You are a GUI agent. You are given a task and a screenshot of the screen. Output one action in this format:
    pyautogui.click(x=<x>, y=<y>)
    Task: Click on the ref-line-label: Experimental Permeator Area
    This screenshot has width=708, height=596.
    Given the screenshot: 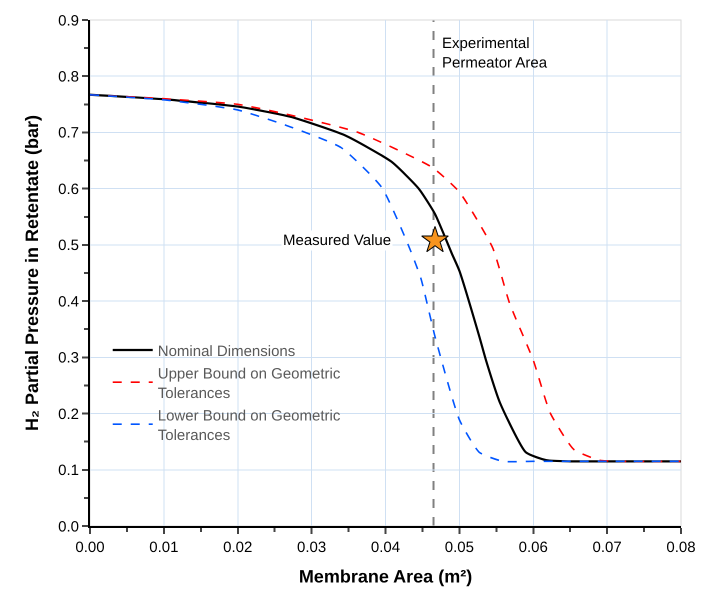 What is the action you would take?
    pyautogui.click(x=495, y=53)
    